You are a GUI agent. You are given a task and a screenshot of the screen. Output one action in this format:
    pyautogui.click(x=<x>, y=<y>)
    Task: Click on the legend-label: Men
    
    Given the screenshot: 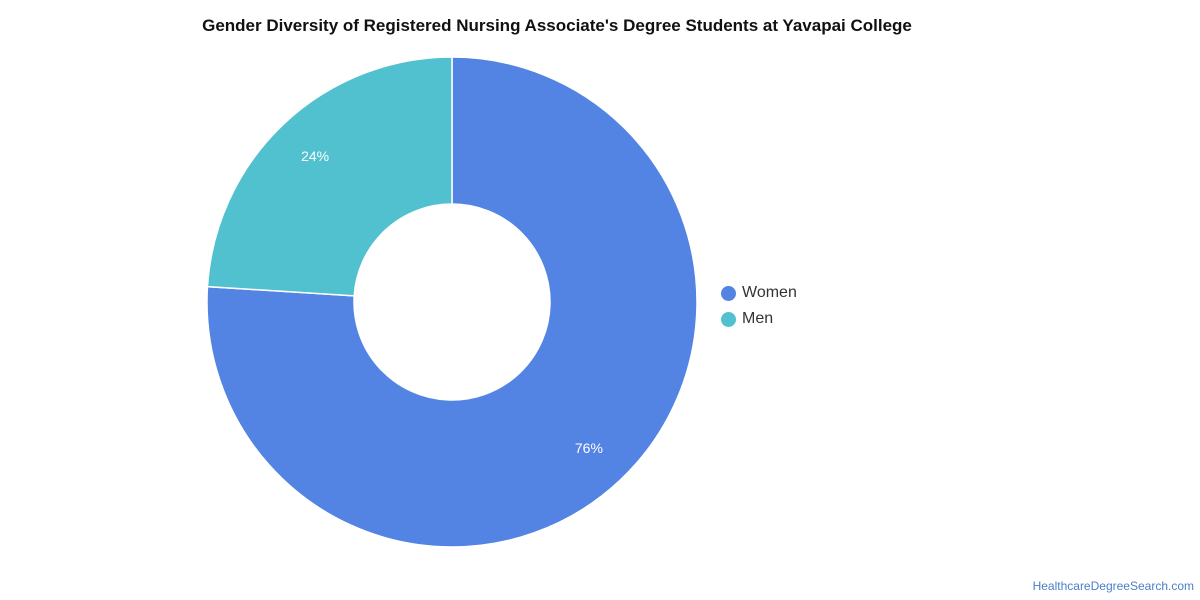 What is the action you would take?
    pyautogui.click(x=758, y=318)
    